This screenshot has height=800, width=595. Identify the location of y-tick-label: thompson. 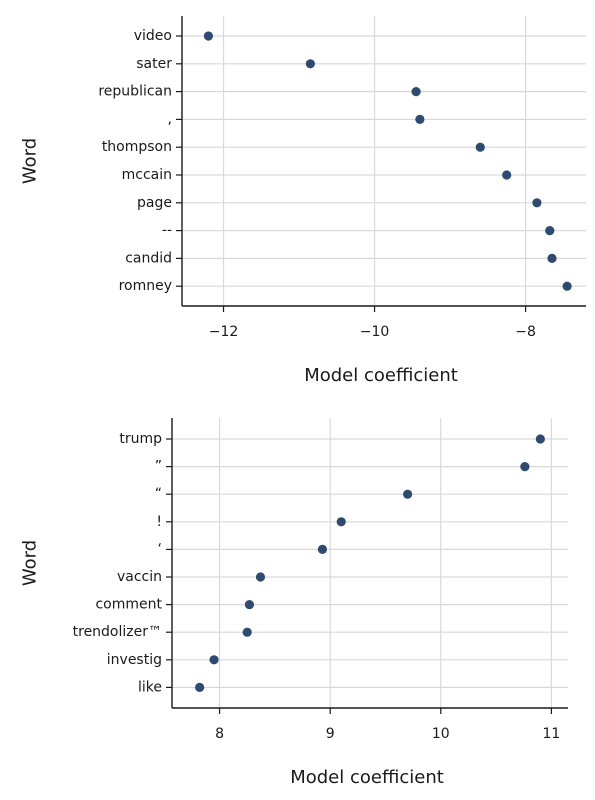
(137, 147).